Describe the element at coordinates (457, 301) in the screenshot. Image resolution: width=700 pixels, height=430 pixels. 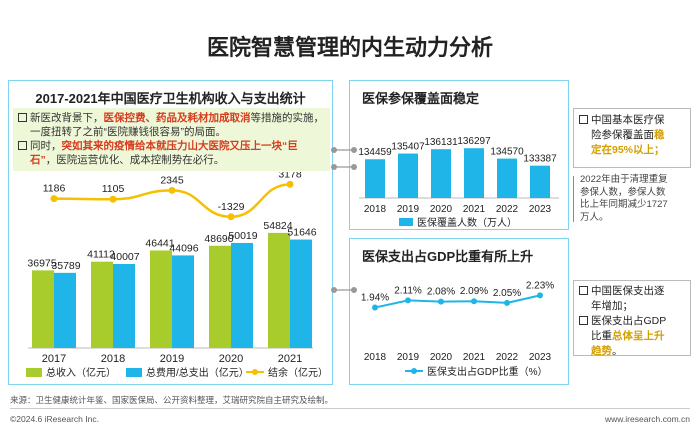
I see `gdp-ratio-line` at that location.